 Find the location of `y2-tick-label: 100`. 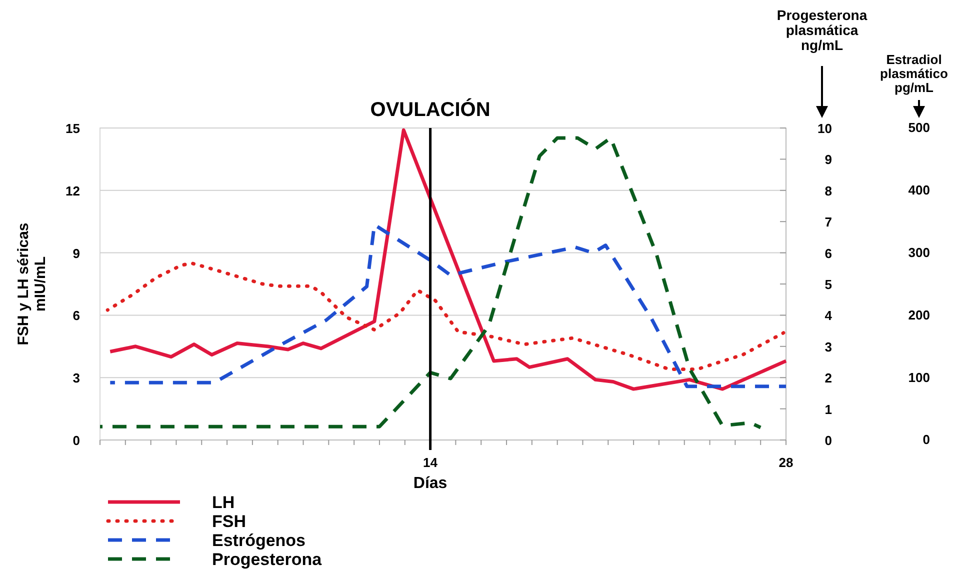

y2-tick-label: 100 is located at coordinates (919, 377).